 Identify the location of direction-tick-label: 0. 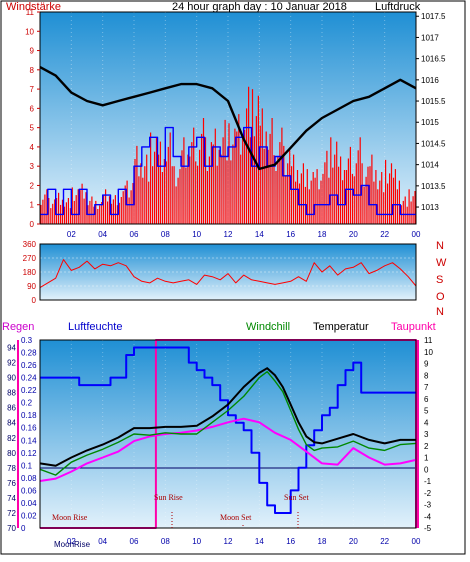
(34, 300).